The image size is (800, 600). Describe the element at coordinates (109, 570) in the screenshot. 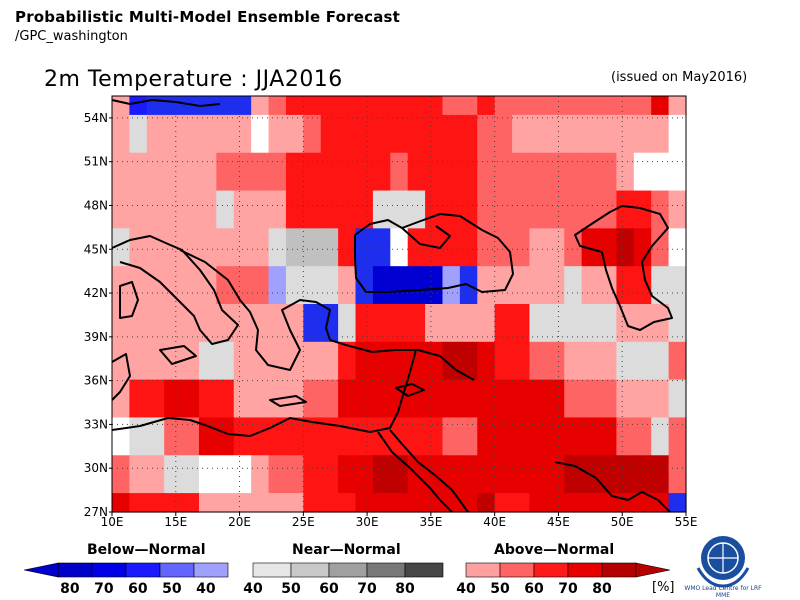

I see `legend-below-swatch` at that location.